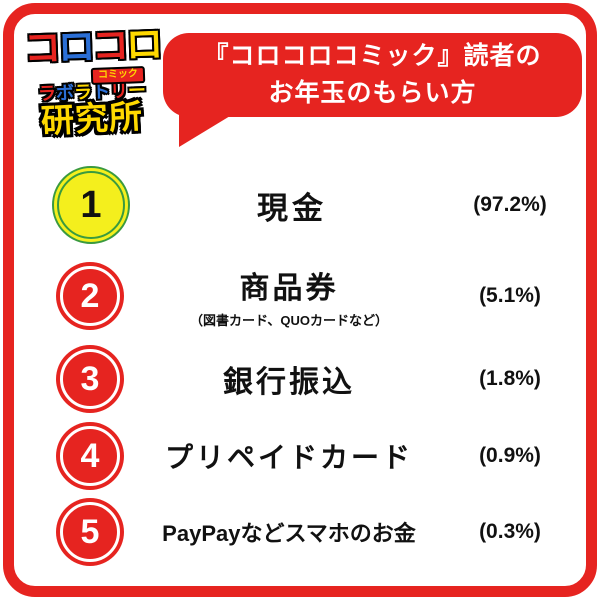 The image size is (600, 600). I want to click on rank-number: 4, so click(90, 455).